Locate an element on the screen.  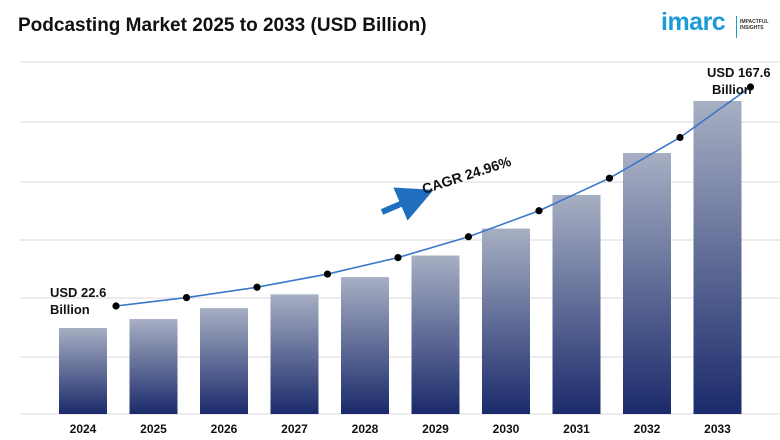
logo-tagline-1: IMPACTFUL is located at coordinates (754, 22).